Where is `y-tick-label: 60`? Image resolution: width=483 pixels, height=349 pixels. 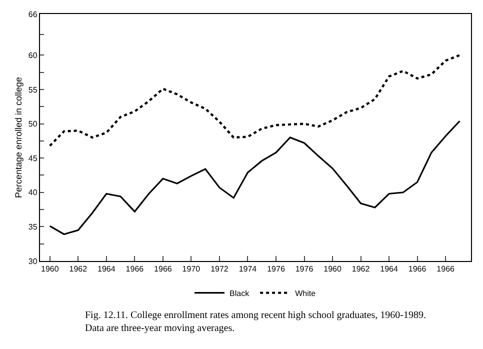
y-tick-label: 60 is located at coordinates (33, 55).